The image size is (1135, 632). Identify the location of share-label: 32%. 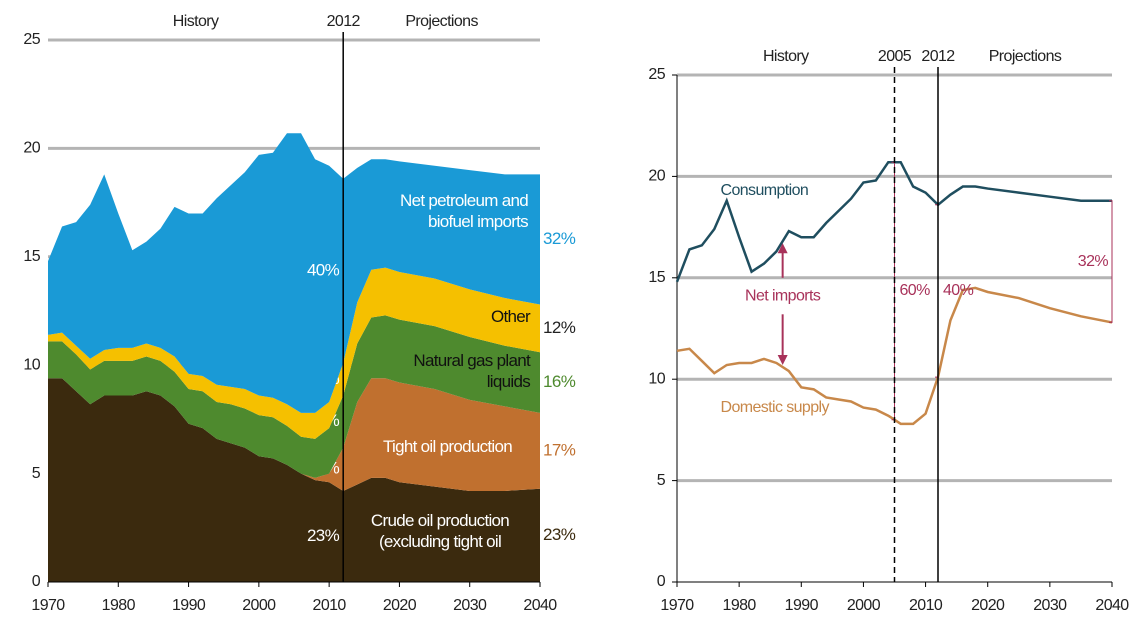
(559, 238).